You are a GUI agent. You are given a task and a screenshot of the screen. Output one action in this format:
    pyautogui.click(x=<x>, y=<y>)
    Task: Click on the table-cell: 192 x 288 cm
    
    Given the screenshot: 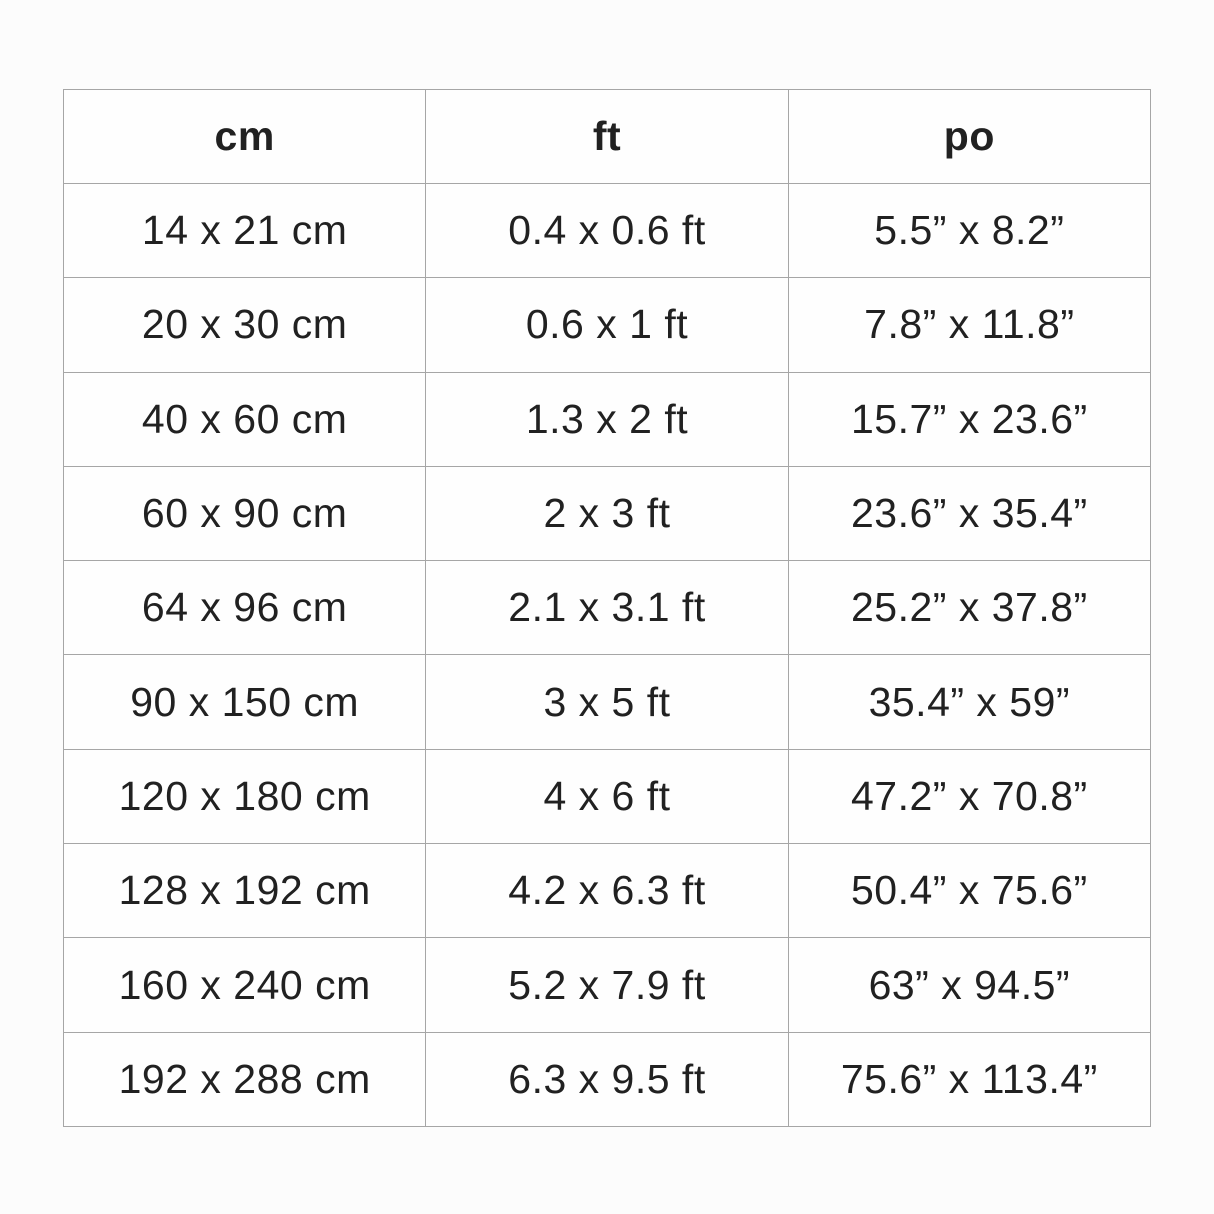 What is the action you would take?
    pyautogui.click(x=244, y=1079)
    